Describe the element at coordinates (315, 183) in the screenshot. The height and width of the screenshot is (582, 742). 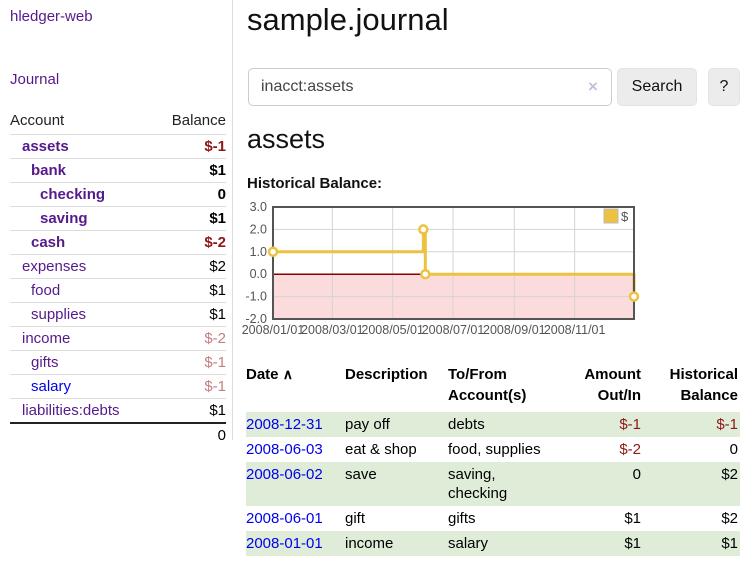
I see `chart-heading: Historical Balance:` at that location.